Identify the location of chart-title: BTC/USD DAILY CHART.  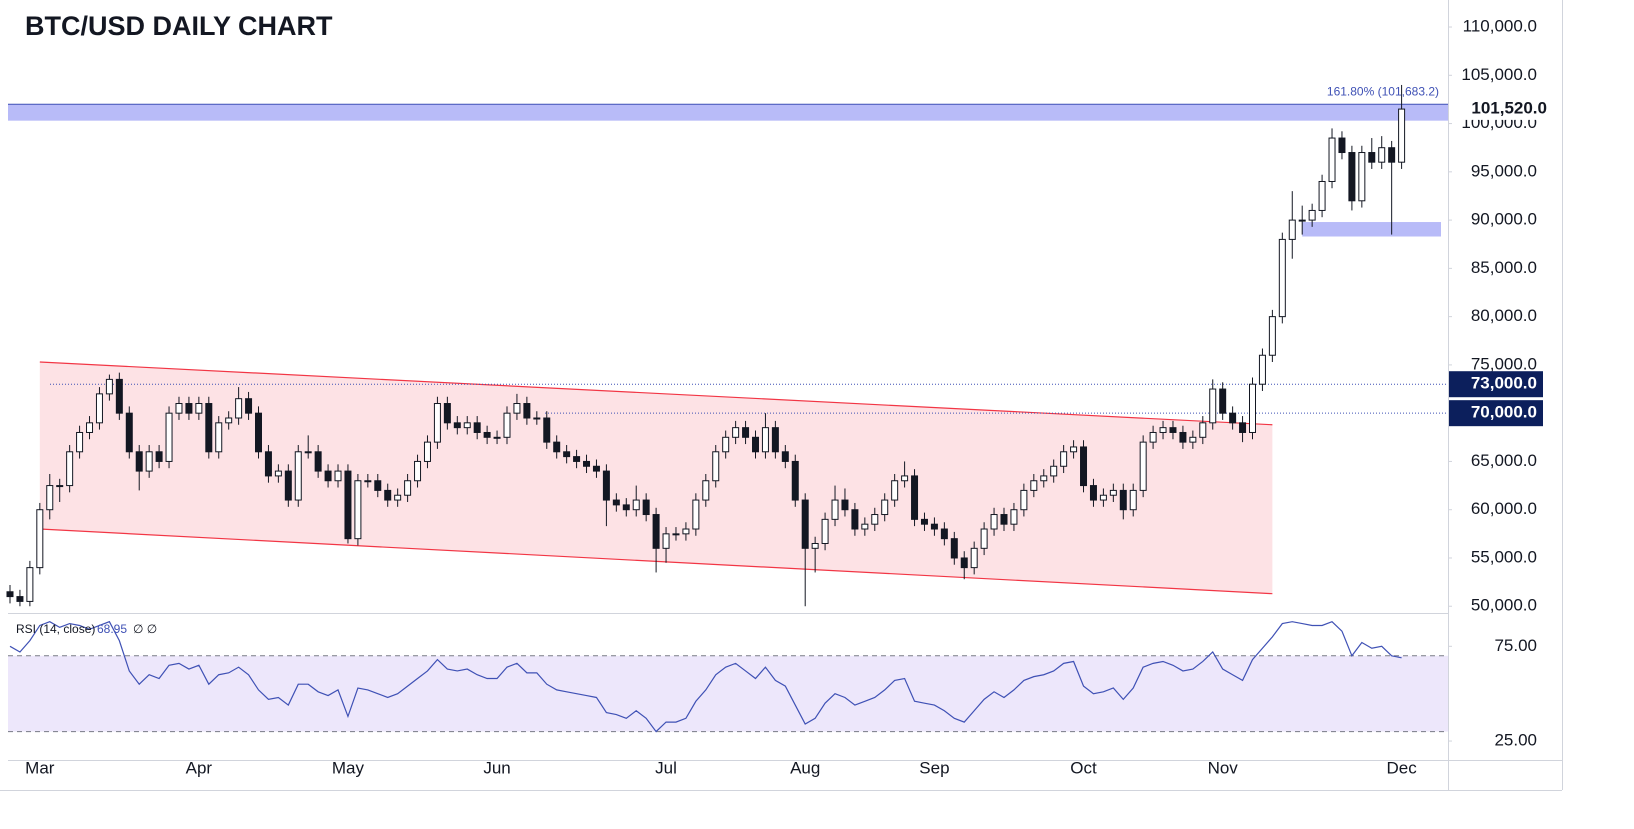
(179, 26).